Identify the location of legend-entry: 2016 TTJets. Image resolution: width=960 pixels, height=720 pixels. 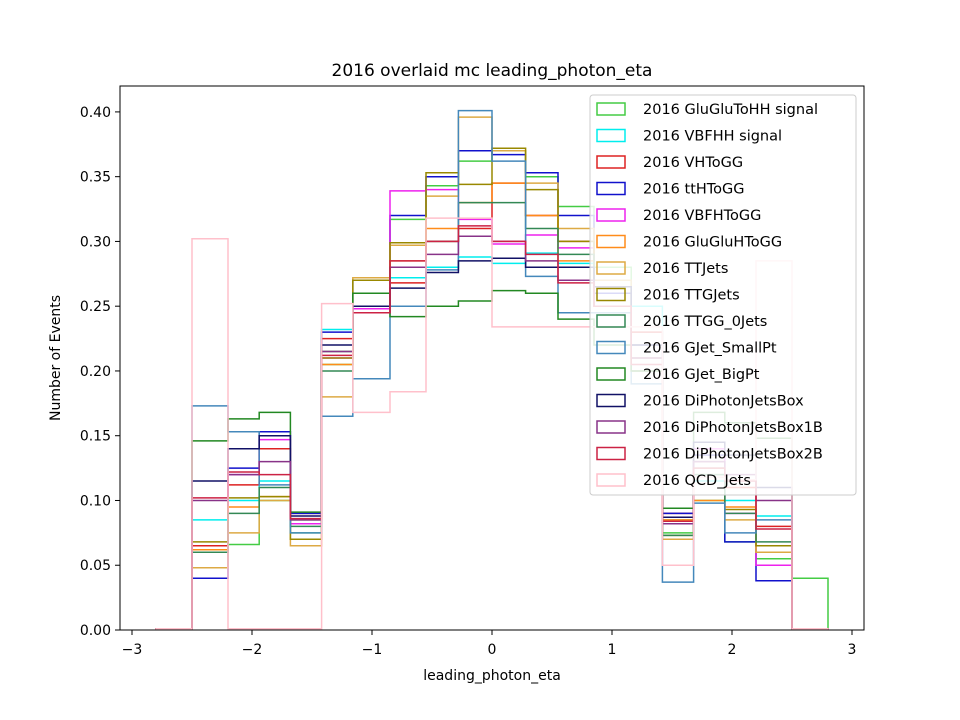
(685, 269).